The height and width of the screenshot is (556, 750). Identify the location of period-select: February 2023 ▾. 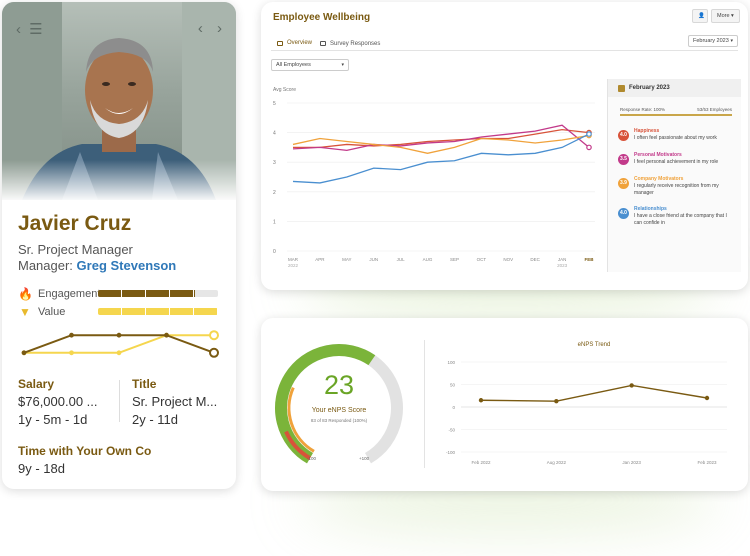
(713, 41).